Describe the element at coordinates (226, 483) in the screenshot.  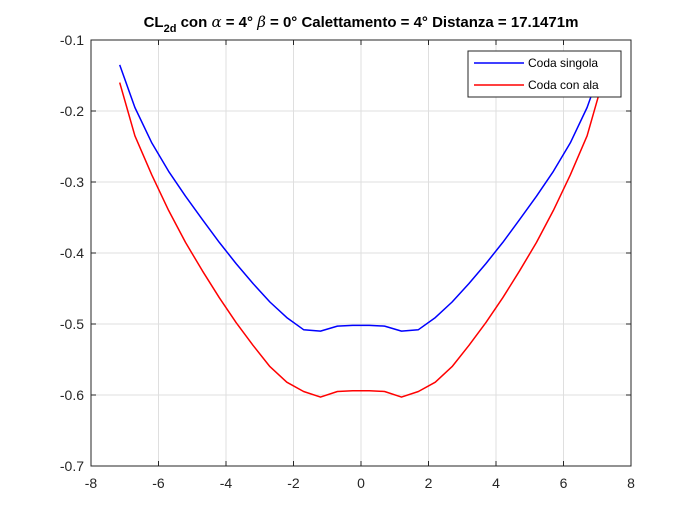
I see `x-tick-label: -4` at that location.